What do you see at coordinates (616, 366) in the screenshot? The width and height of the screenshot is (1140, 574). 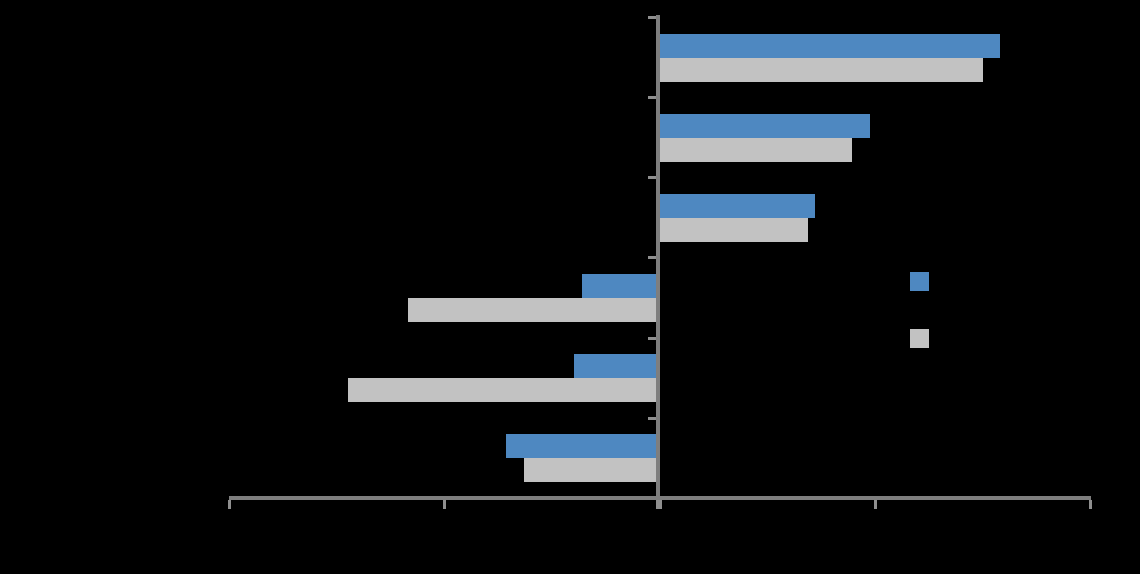 I see `bar-blue-series-group5` at bounding box center [616, 366].